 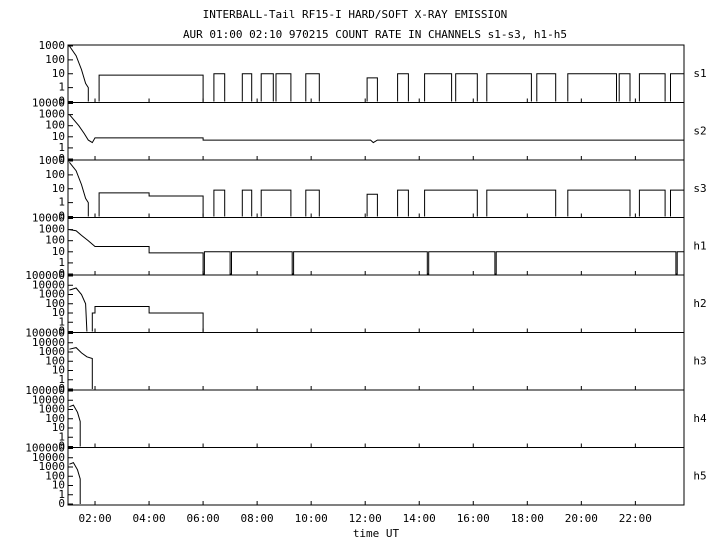 What do you see at coordinates (203, 518) in the screenshot?
I see `x-tick-label: 06:00` at bounding box center [203, 518].